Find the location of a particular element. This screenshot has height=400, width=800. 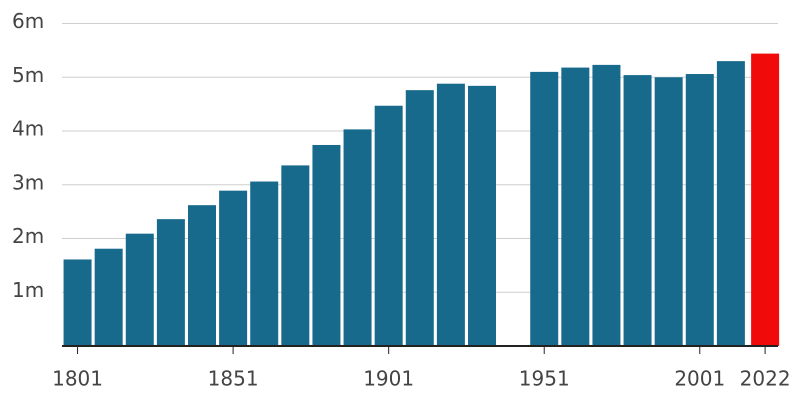

x-tick-label: 1901 is located at coordinates (388, 379).